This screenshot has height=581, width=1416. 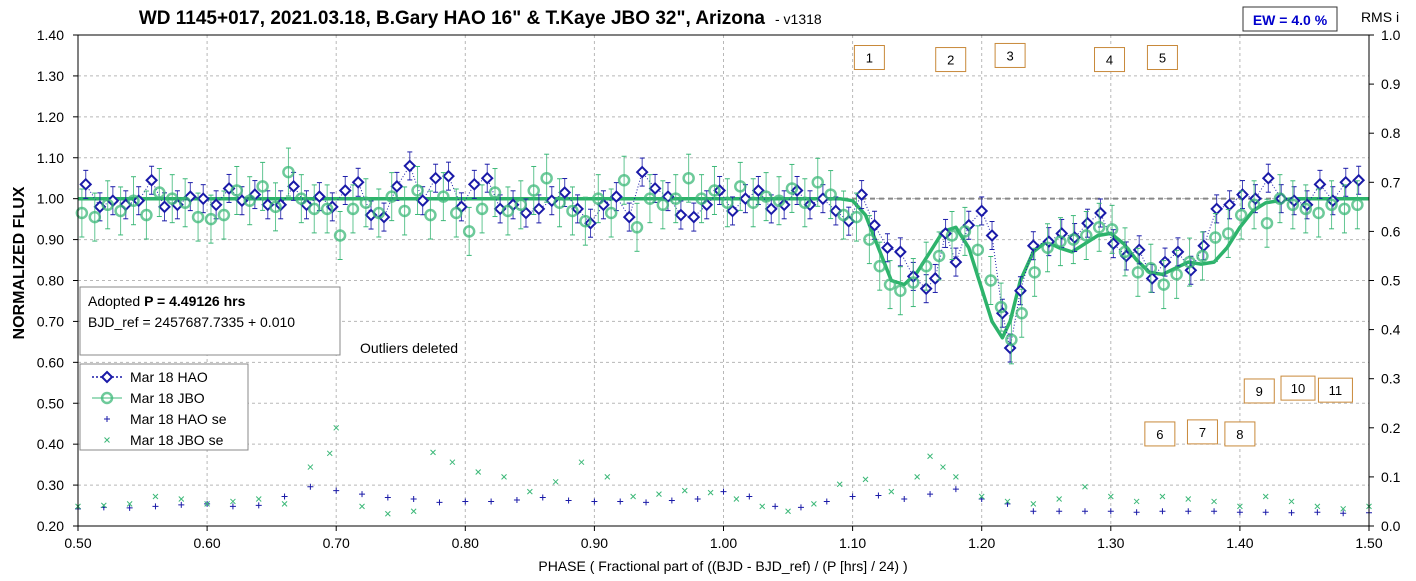 I want to click on dip-label-text: 5, so click(x=1162, y=58).